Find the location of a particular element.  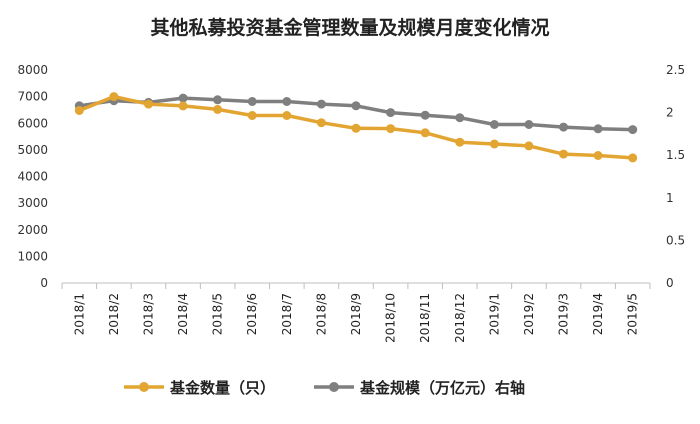

right-axis-tick-label: 1 is located at coordinates (670, 198).